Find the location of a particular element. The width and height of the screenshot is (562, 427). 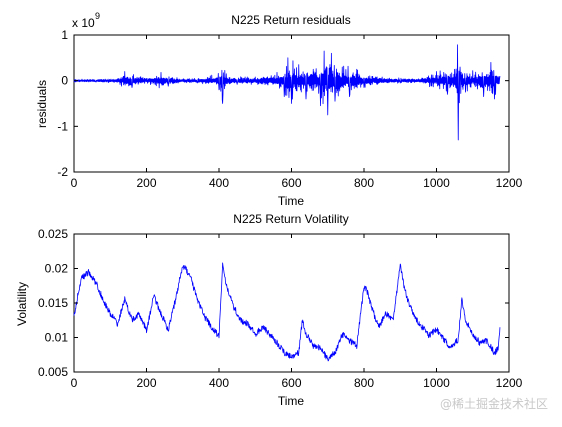

volatility-x-tick-label: 1200 is located at coordinates (509, 383).